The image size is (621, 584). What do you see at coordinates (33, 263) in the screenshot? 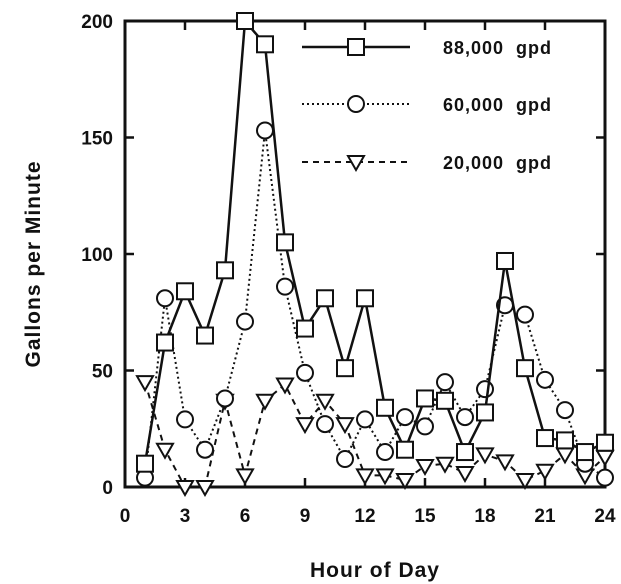
I see `y-axis-title: Gallons per Minute` at bounding box center [33, 263].